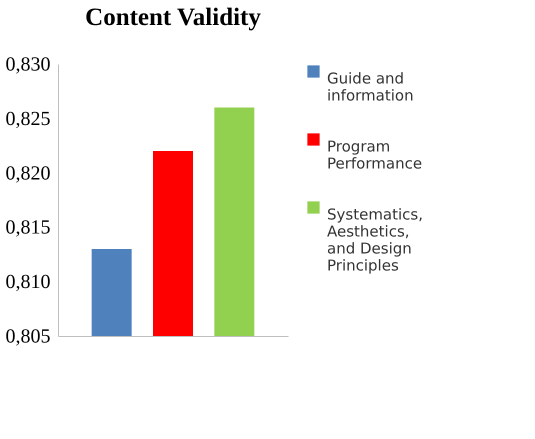 The height and width of the screenshot is (439, 535). I want to click on y-tick-label: 0,810, so click(28, 282).